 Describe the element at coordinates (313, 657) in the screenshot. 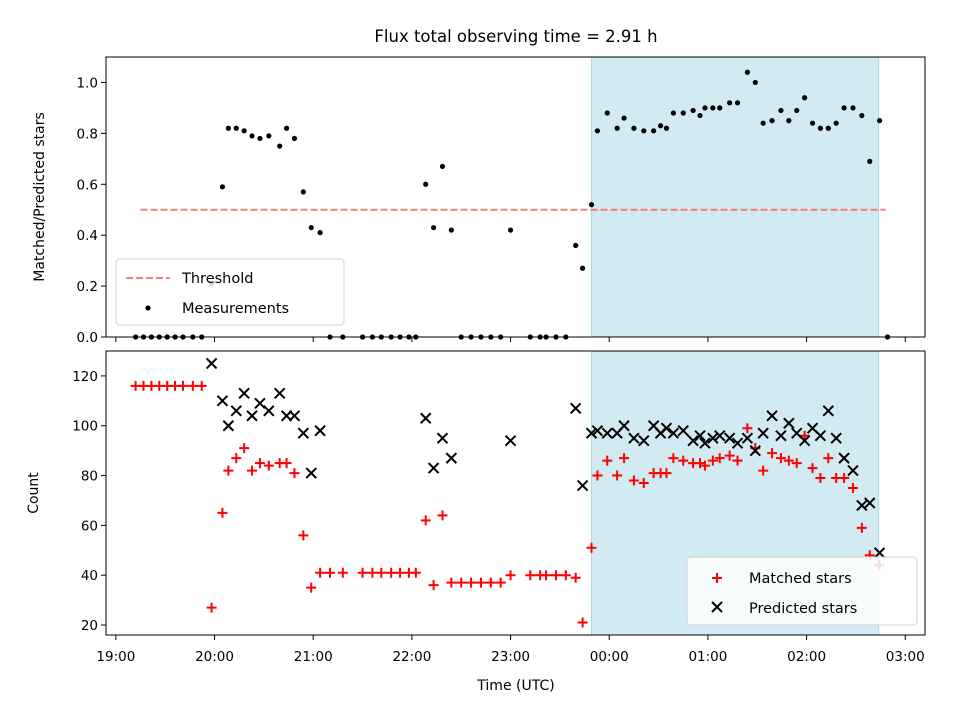

I see `x-tick-label: 21:00` at that location.